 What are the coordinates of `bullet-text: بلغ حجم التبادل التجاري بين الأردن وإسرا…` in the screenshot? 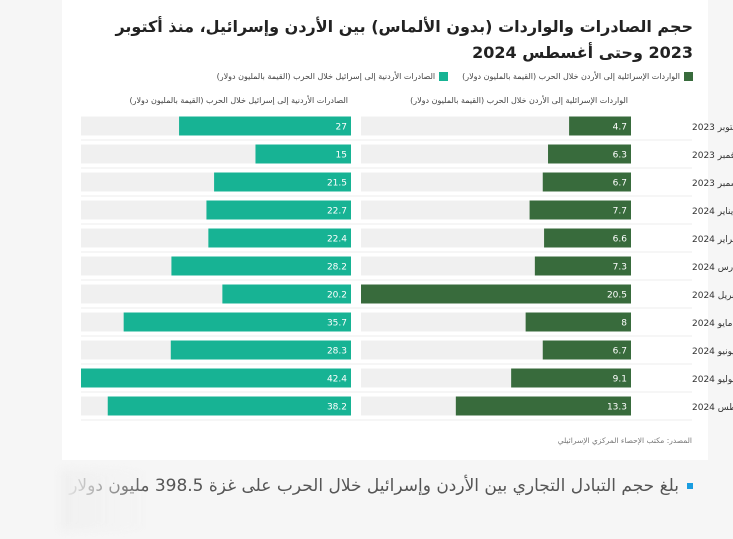 It's located at (374, 486).